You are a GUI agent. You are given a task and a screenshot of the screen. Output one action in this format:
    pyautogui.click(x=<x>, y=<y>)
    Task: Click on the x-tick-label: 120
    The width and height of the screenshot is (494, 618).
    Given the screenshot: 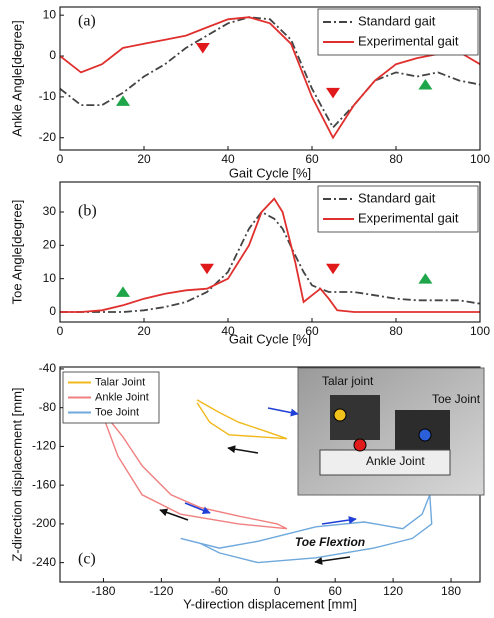 What is the action you would take?
    pyautogui.click(x=393, y=591)
    